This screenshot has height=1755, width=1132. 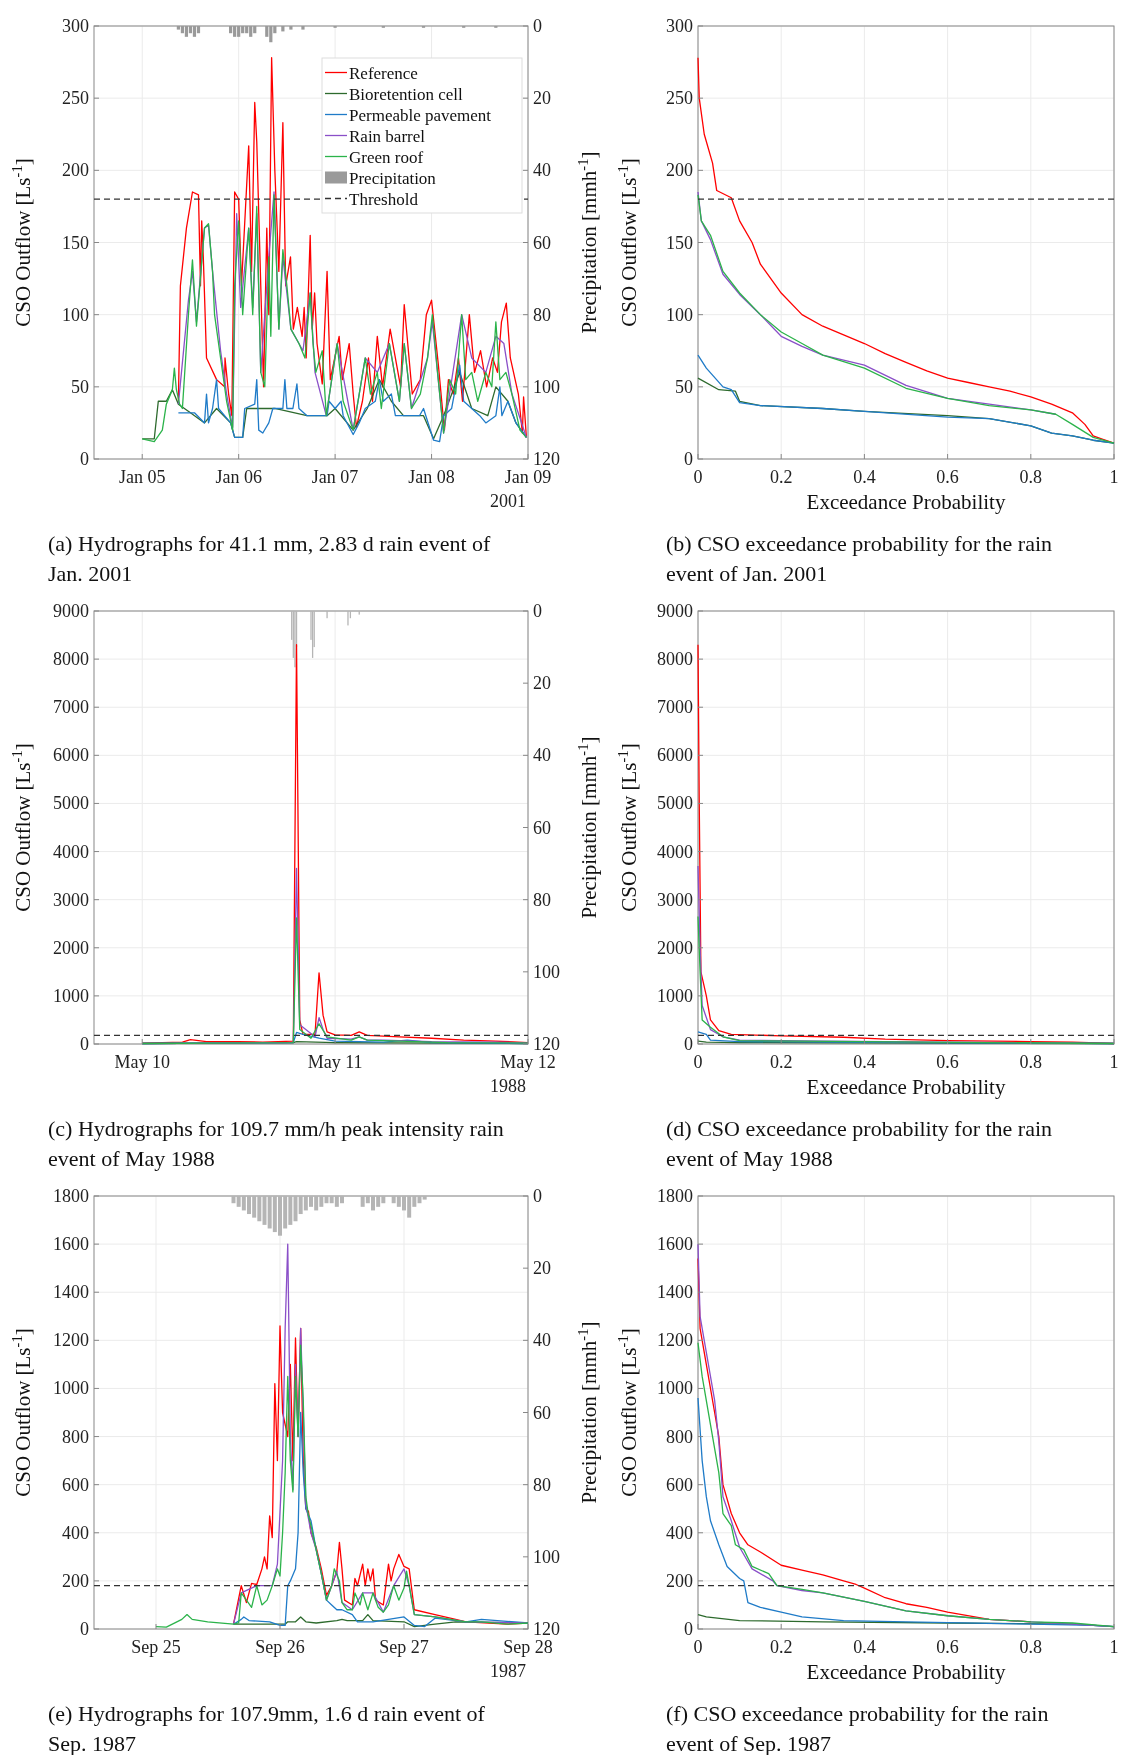 What do you see at coordinates (508, 1671) in the screenshot?
I see `text: 1987` at bounding box center [508, 1671].